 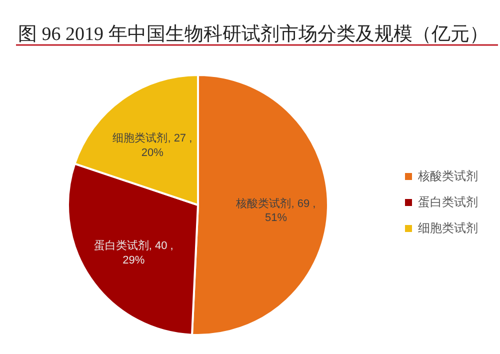 What do you see at coordinates (448, 202) in the screenshot?
I see `legend-label: 蛋白类试剂` at bounding box center [448, 202].